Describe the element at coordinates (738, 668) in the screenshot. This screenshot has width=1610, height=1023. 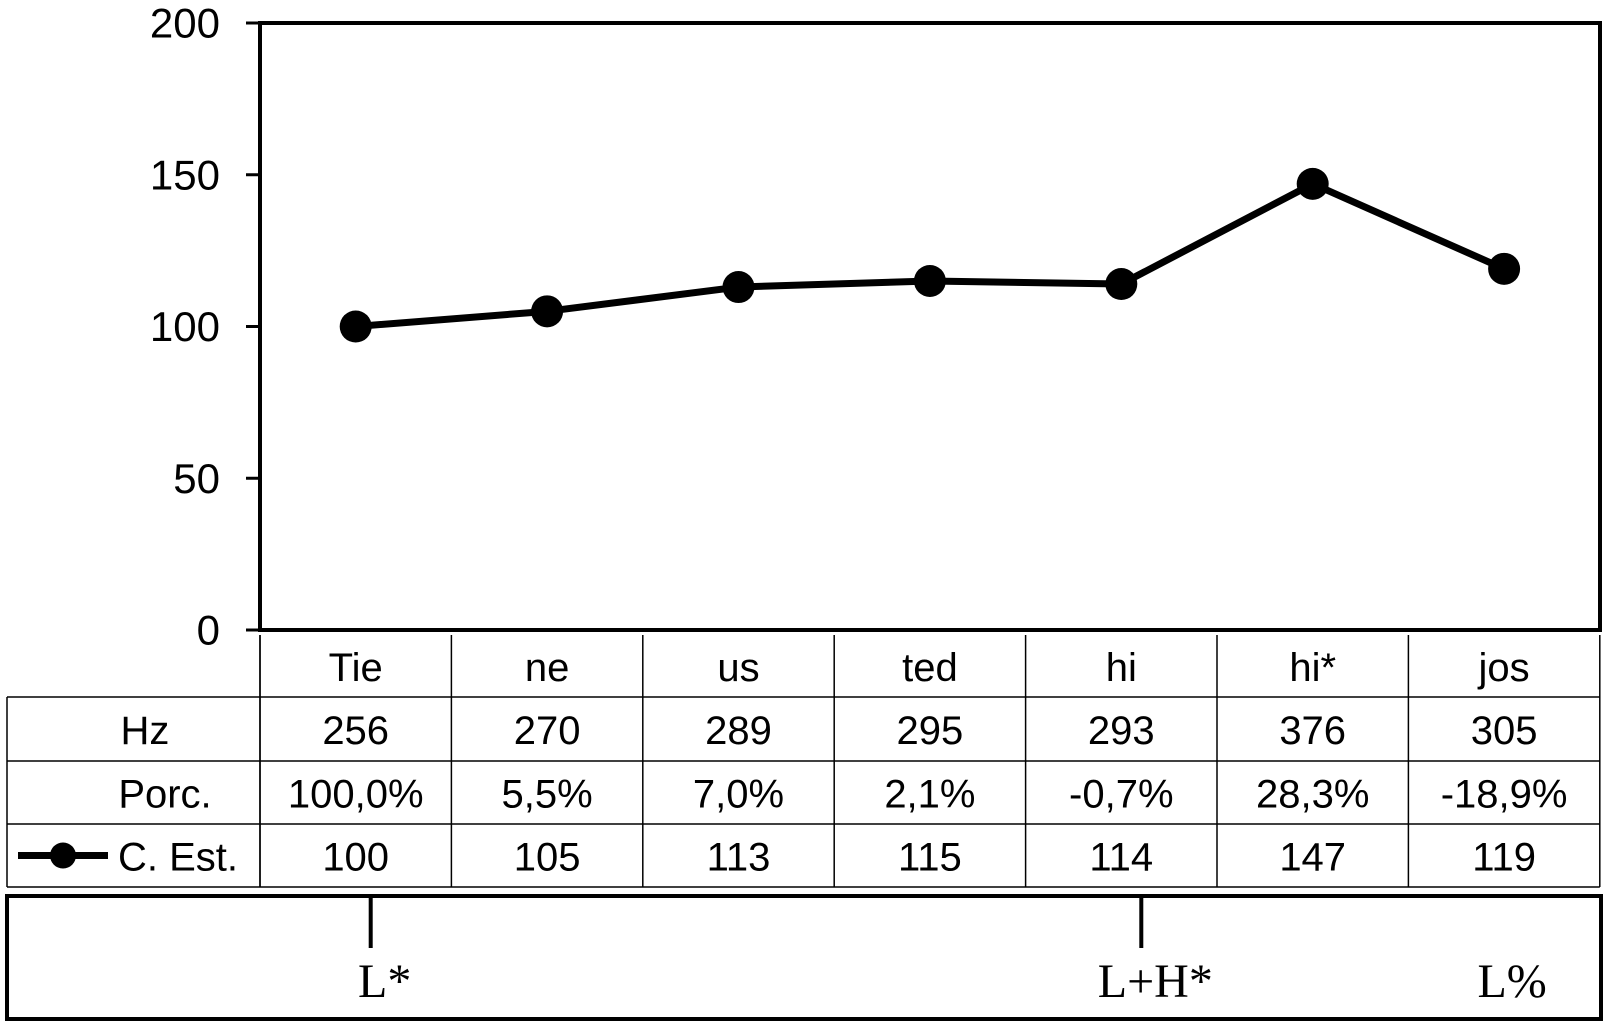
I see `x-tick-label: us` at that location.